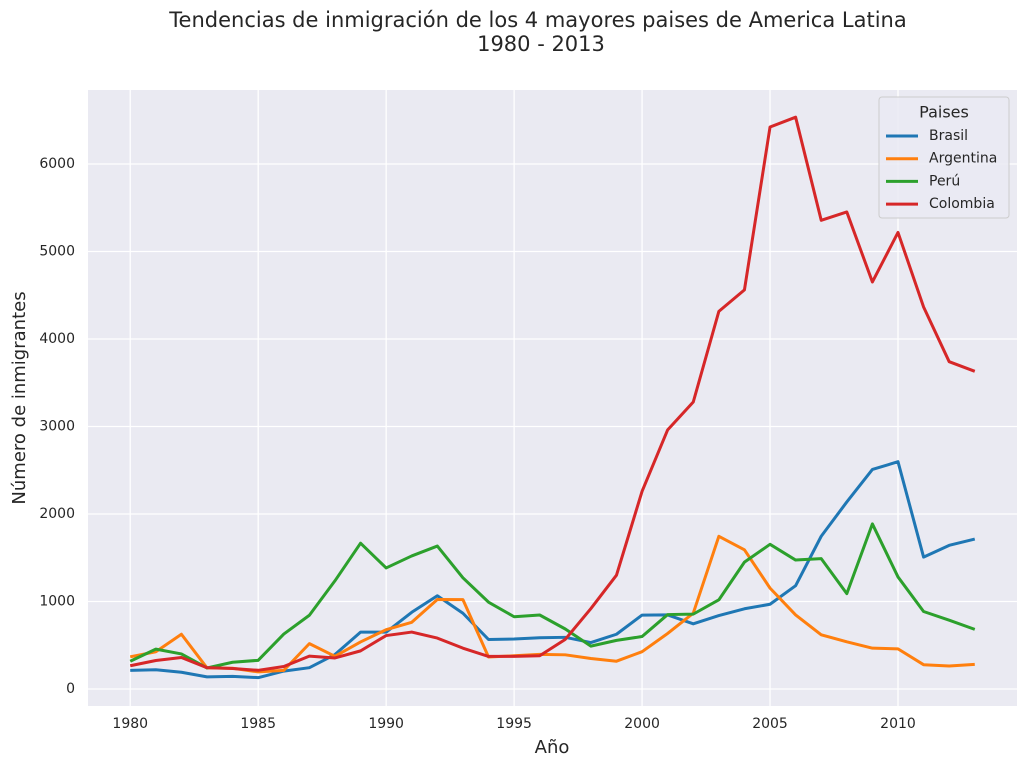 The image size is (1027, 768). Describe the element at coordinates (552, 747) in the screenshot. I see `x-axis-label: Año` at that location.